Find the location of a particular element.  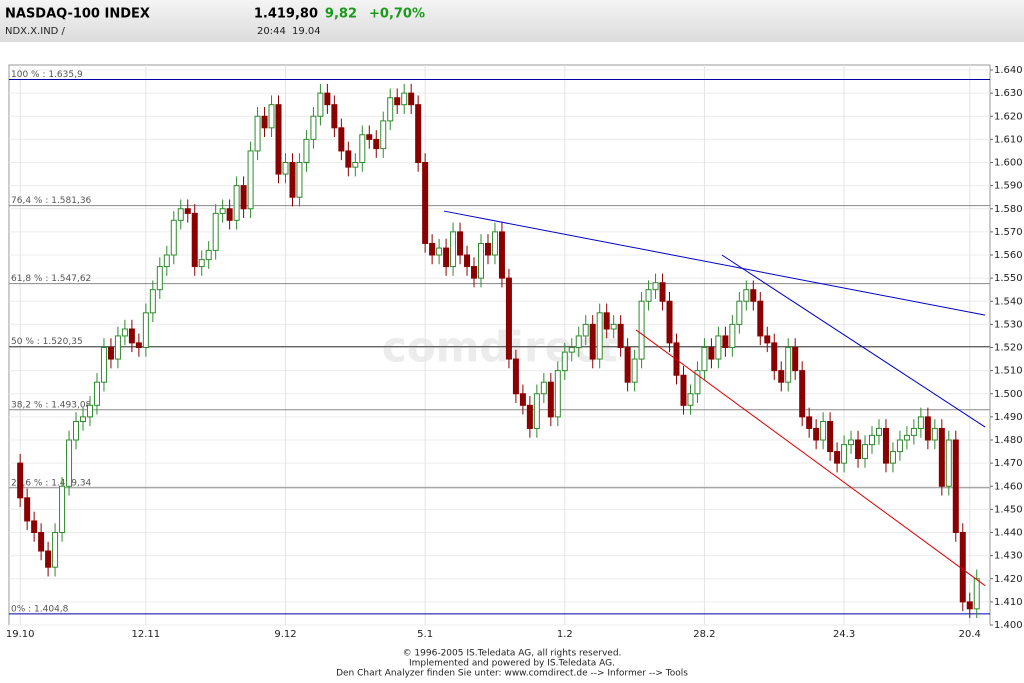

y-tick-label: 1.410 is located at coordinates (1008, 602).